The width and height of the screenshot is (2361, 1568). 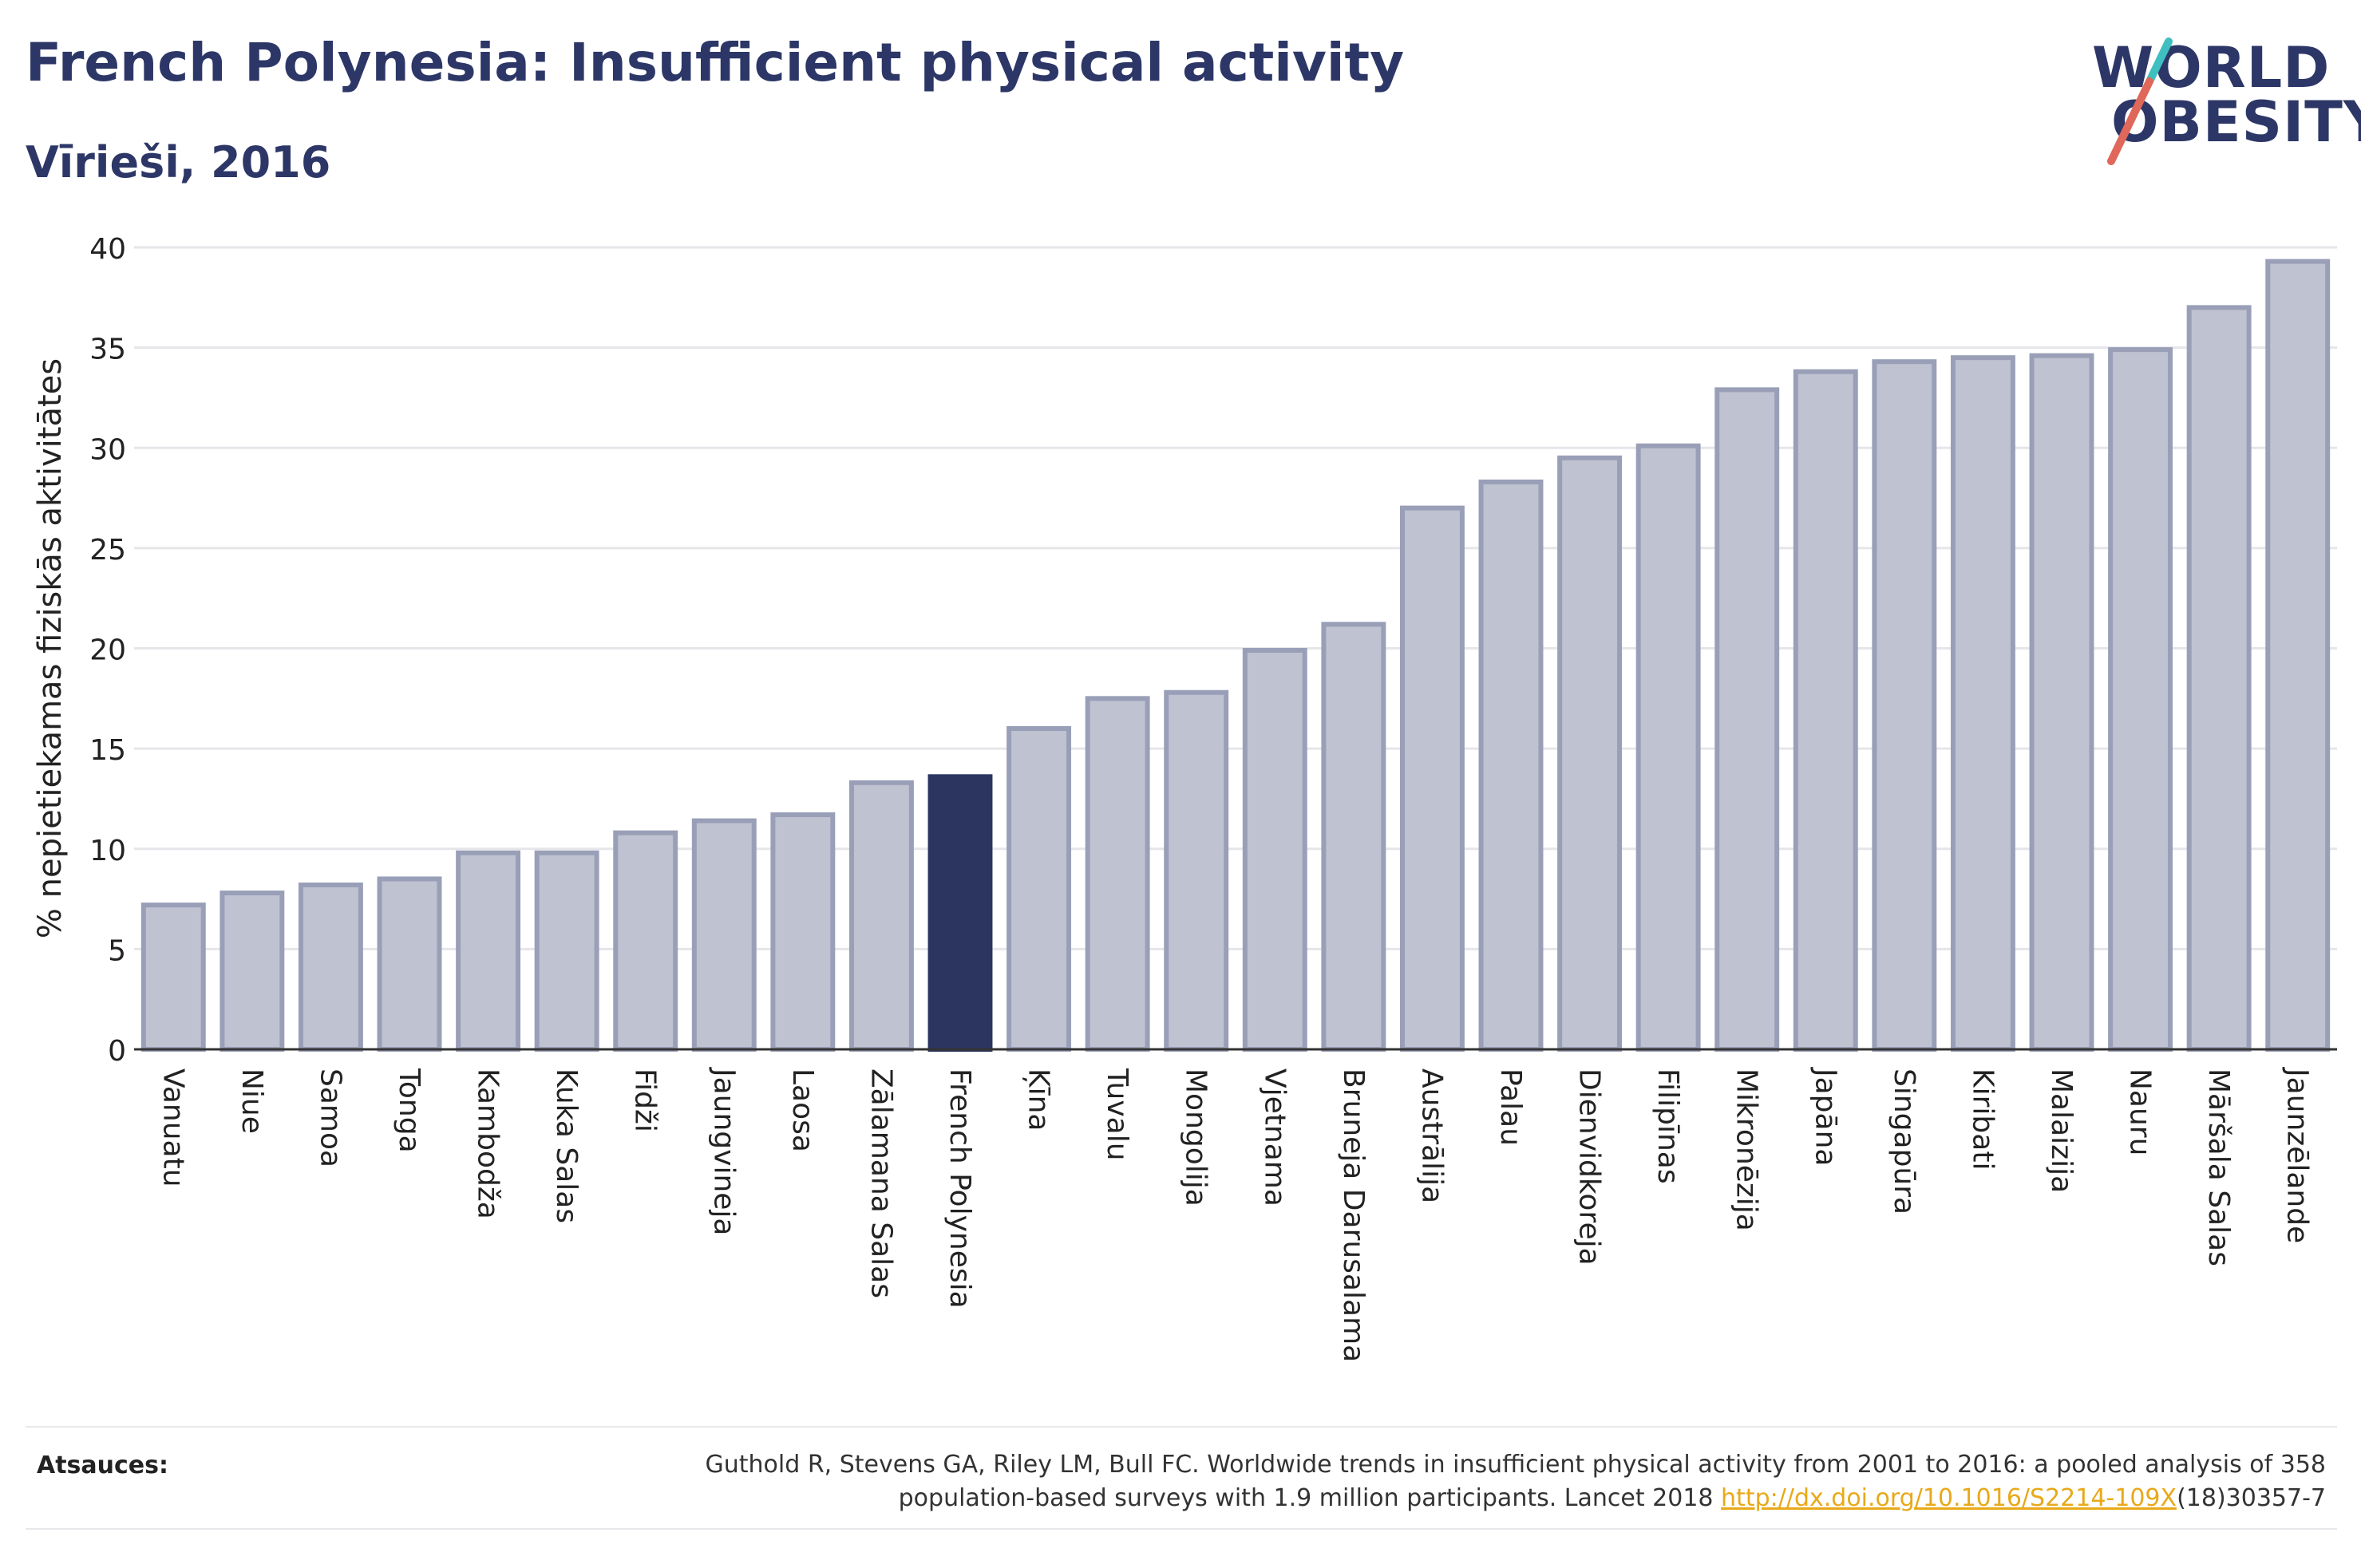 I want to click on x-tick-label: Tonga, so click(x=409, y=1110).